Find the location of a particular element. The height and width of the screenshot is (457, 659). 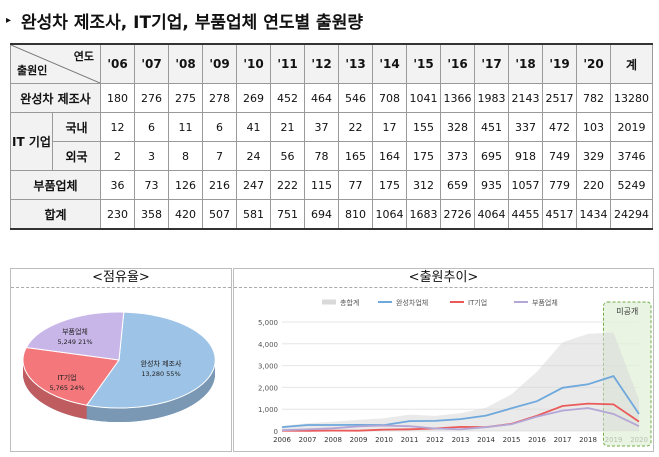

x-tick-label: 2008 is located at coordinates (333, 440).